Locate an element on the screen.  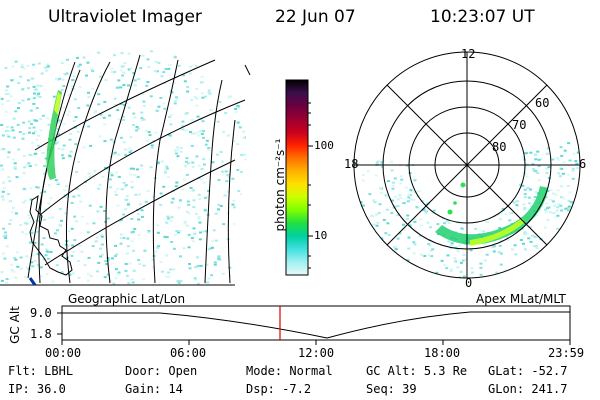
geo-panel-label: Geographic Lat/Lon is located at coordinates (127, 299).